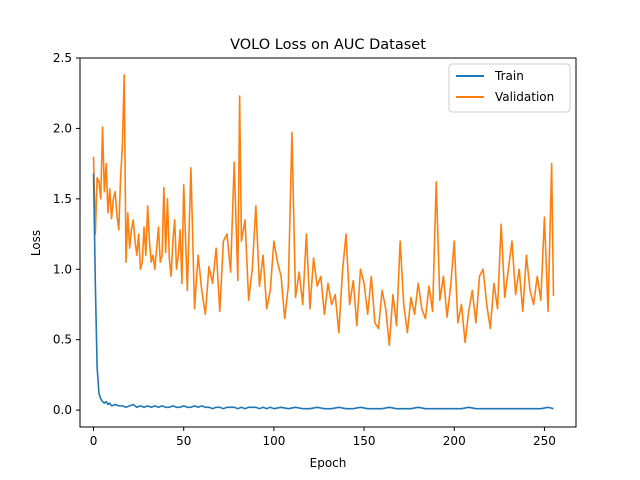 The height and width of the screenshot is (480, 640). Describe the element at coordinates (273, 441) in the screenshot. I see `x-tick-label: 100` at that location.